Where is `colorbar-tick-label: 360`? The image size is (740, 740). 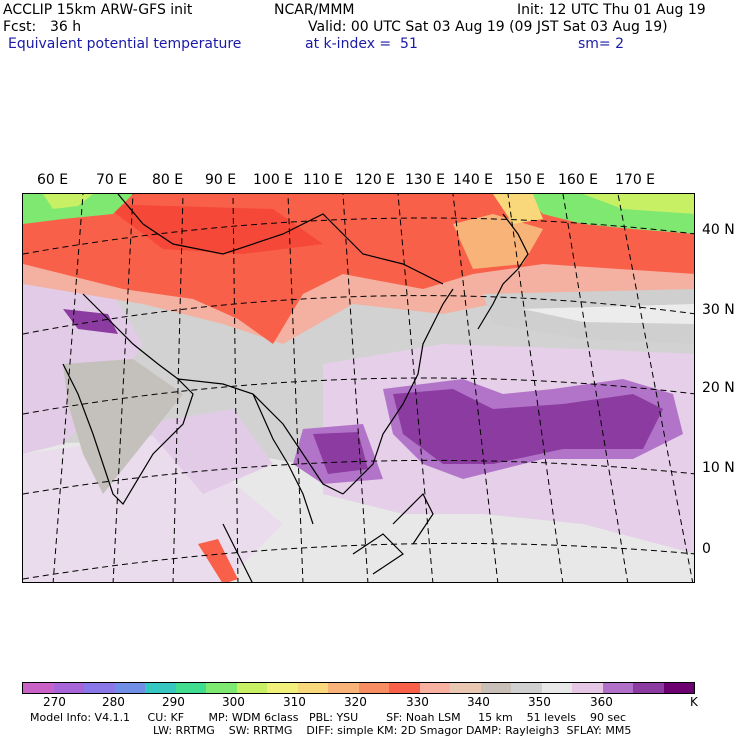
colorbar-tick-label: 360 is located at coordinates (601, 702).